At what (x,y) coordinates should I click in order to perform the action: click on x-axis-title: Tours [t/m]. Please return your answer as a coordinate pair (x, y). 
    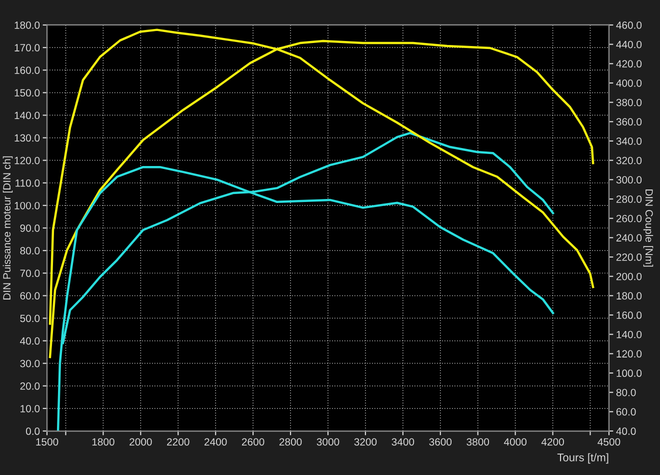
    Looking at the image, I should click on (582, 458).